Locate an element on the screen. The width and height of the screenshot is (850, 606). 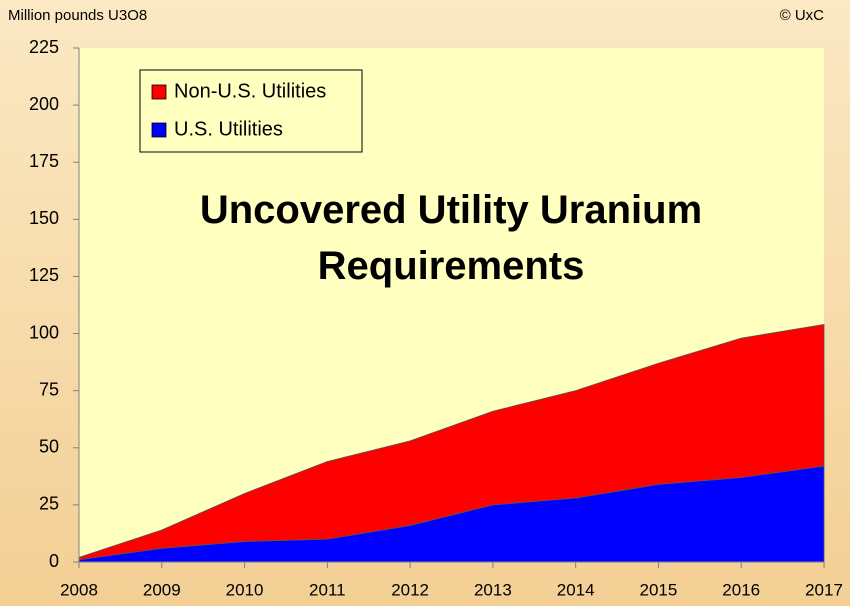
x-tick-label: 2012 is located at coordinates (410, 589).